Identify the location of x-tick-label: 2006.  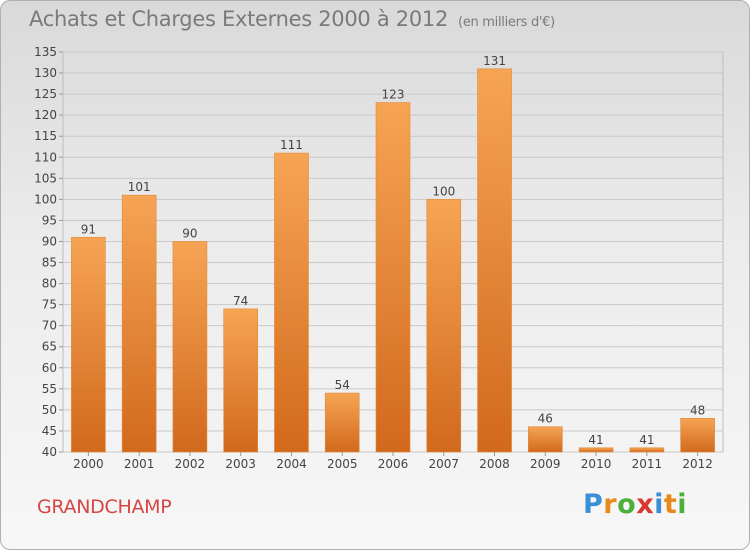
(393, 464).